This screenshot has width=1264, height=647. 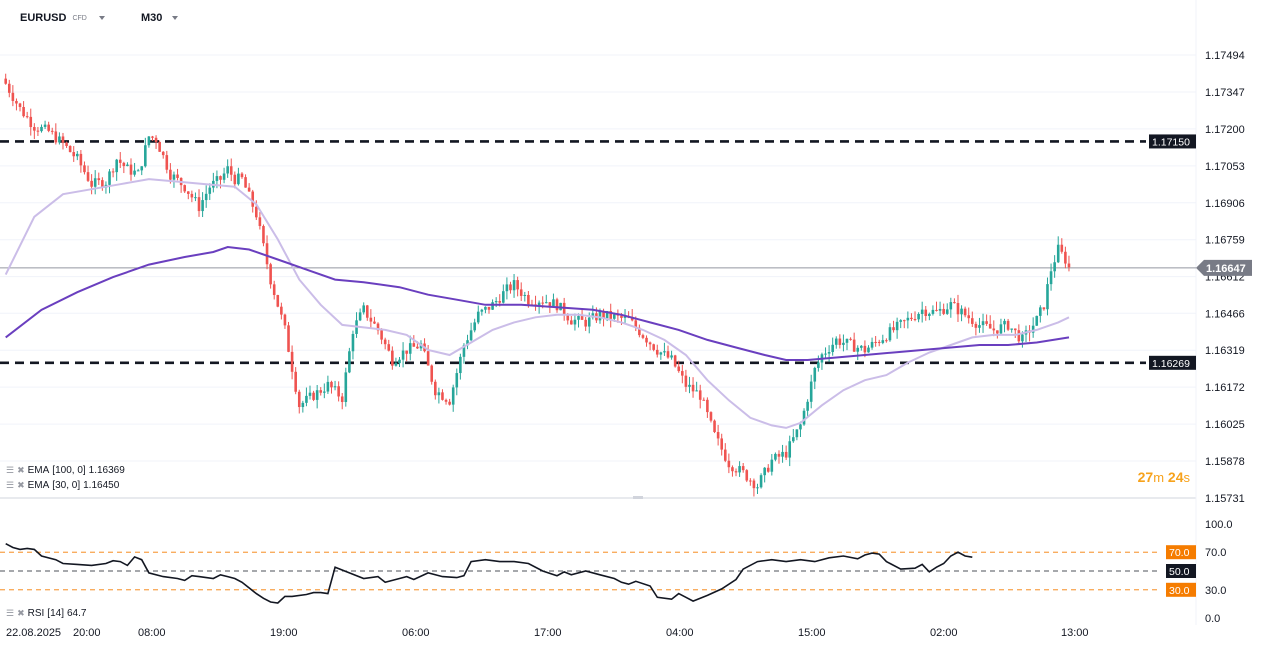 I want to click on legend-ema100: ☰ ✖ EMA [100, 0] 1.16369, so click(x=65, y=470).